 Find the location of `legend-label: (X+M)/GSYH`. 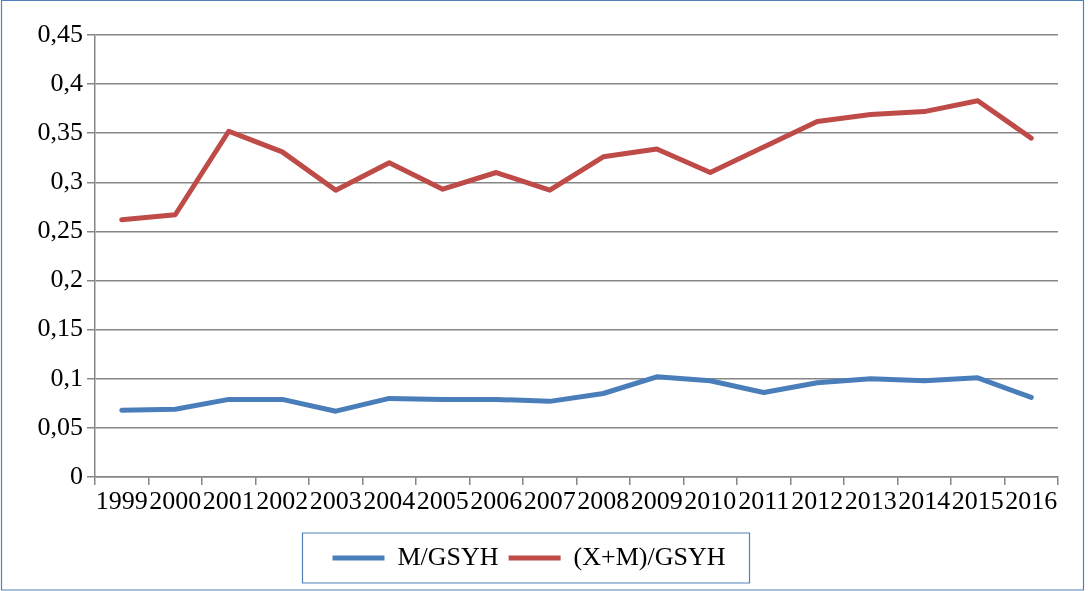

legend-label: (X+M)/GSYH is located at coordinates (649, 556).